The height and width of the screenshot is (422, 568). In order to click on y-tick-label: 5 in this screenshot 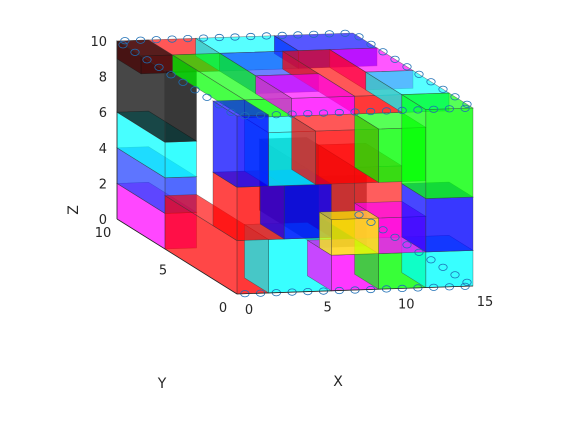, I will do `click(163, 271)`.